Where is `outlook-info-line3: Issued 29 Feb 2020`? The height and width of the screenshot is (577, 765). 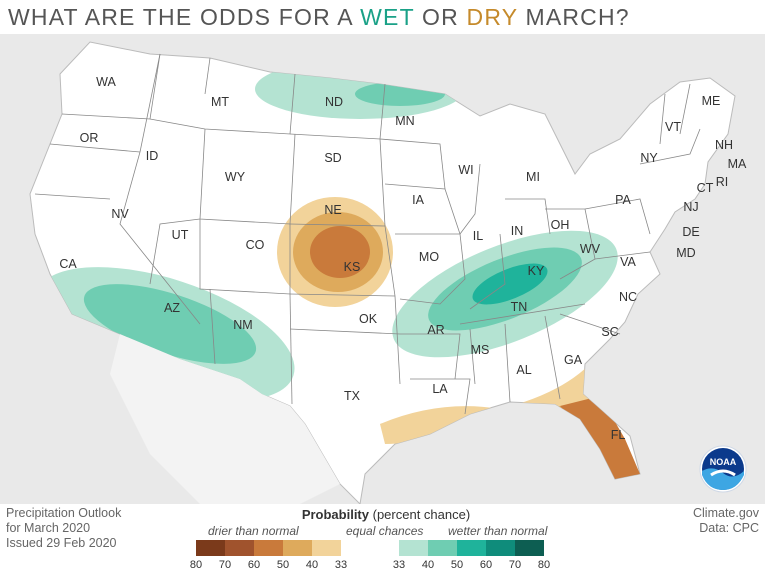
outlook-info-line3: Issued 29 Feb 2020 is located at coordinates (61, 543).